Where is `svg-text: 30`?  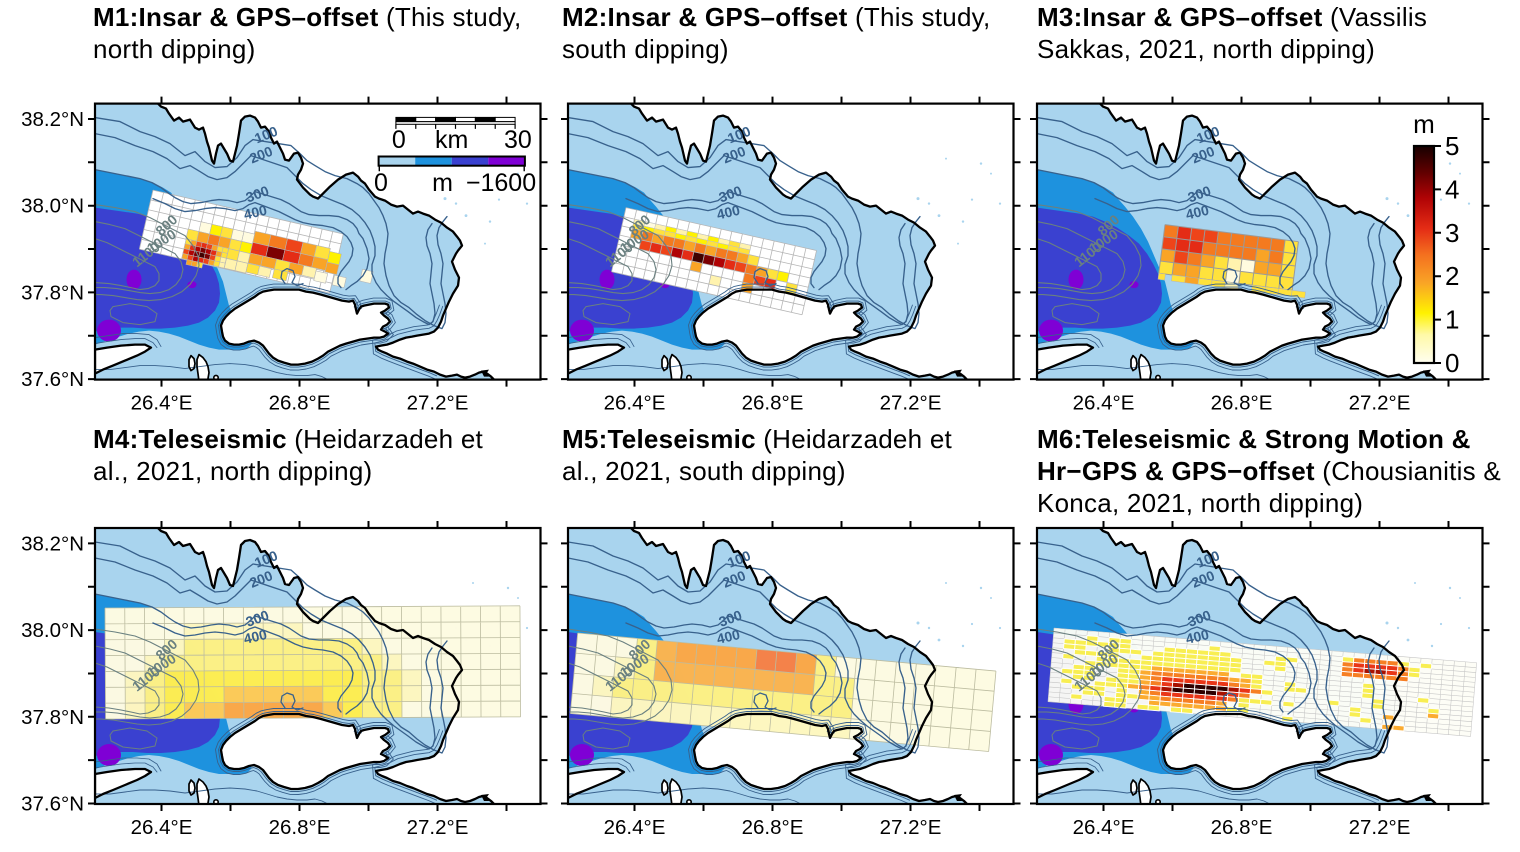 svg-text: 30 is located at coordinates (518, 140).